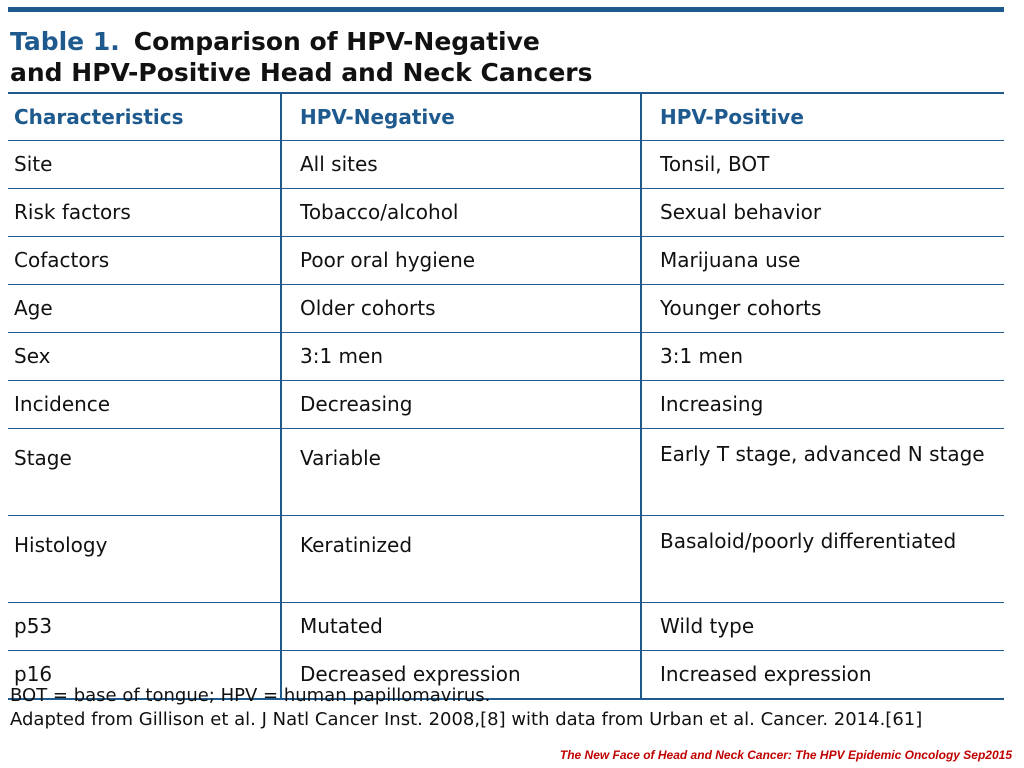 The image size is (1024, 768). I want to click on title-line-1: Table 1. Comparison of HPV-Negative, so click(505, 41).